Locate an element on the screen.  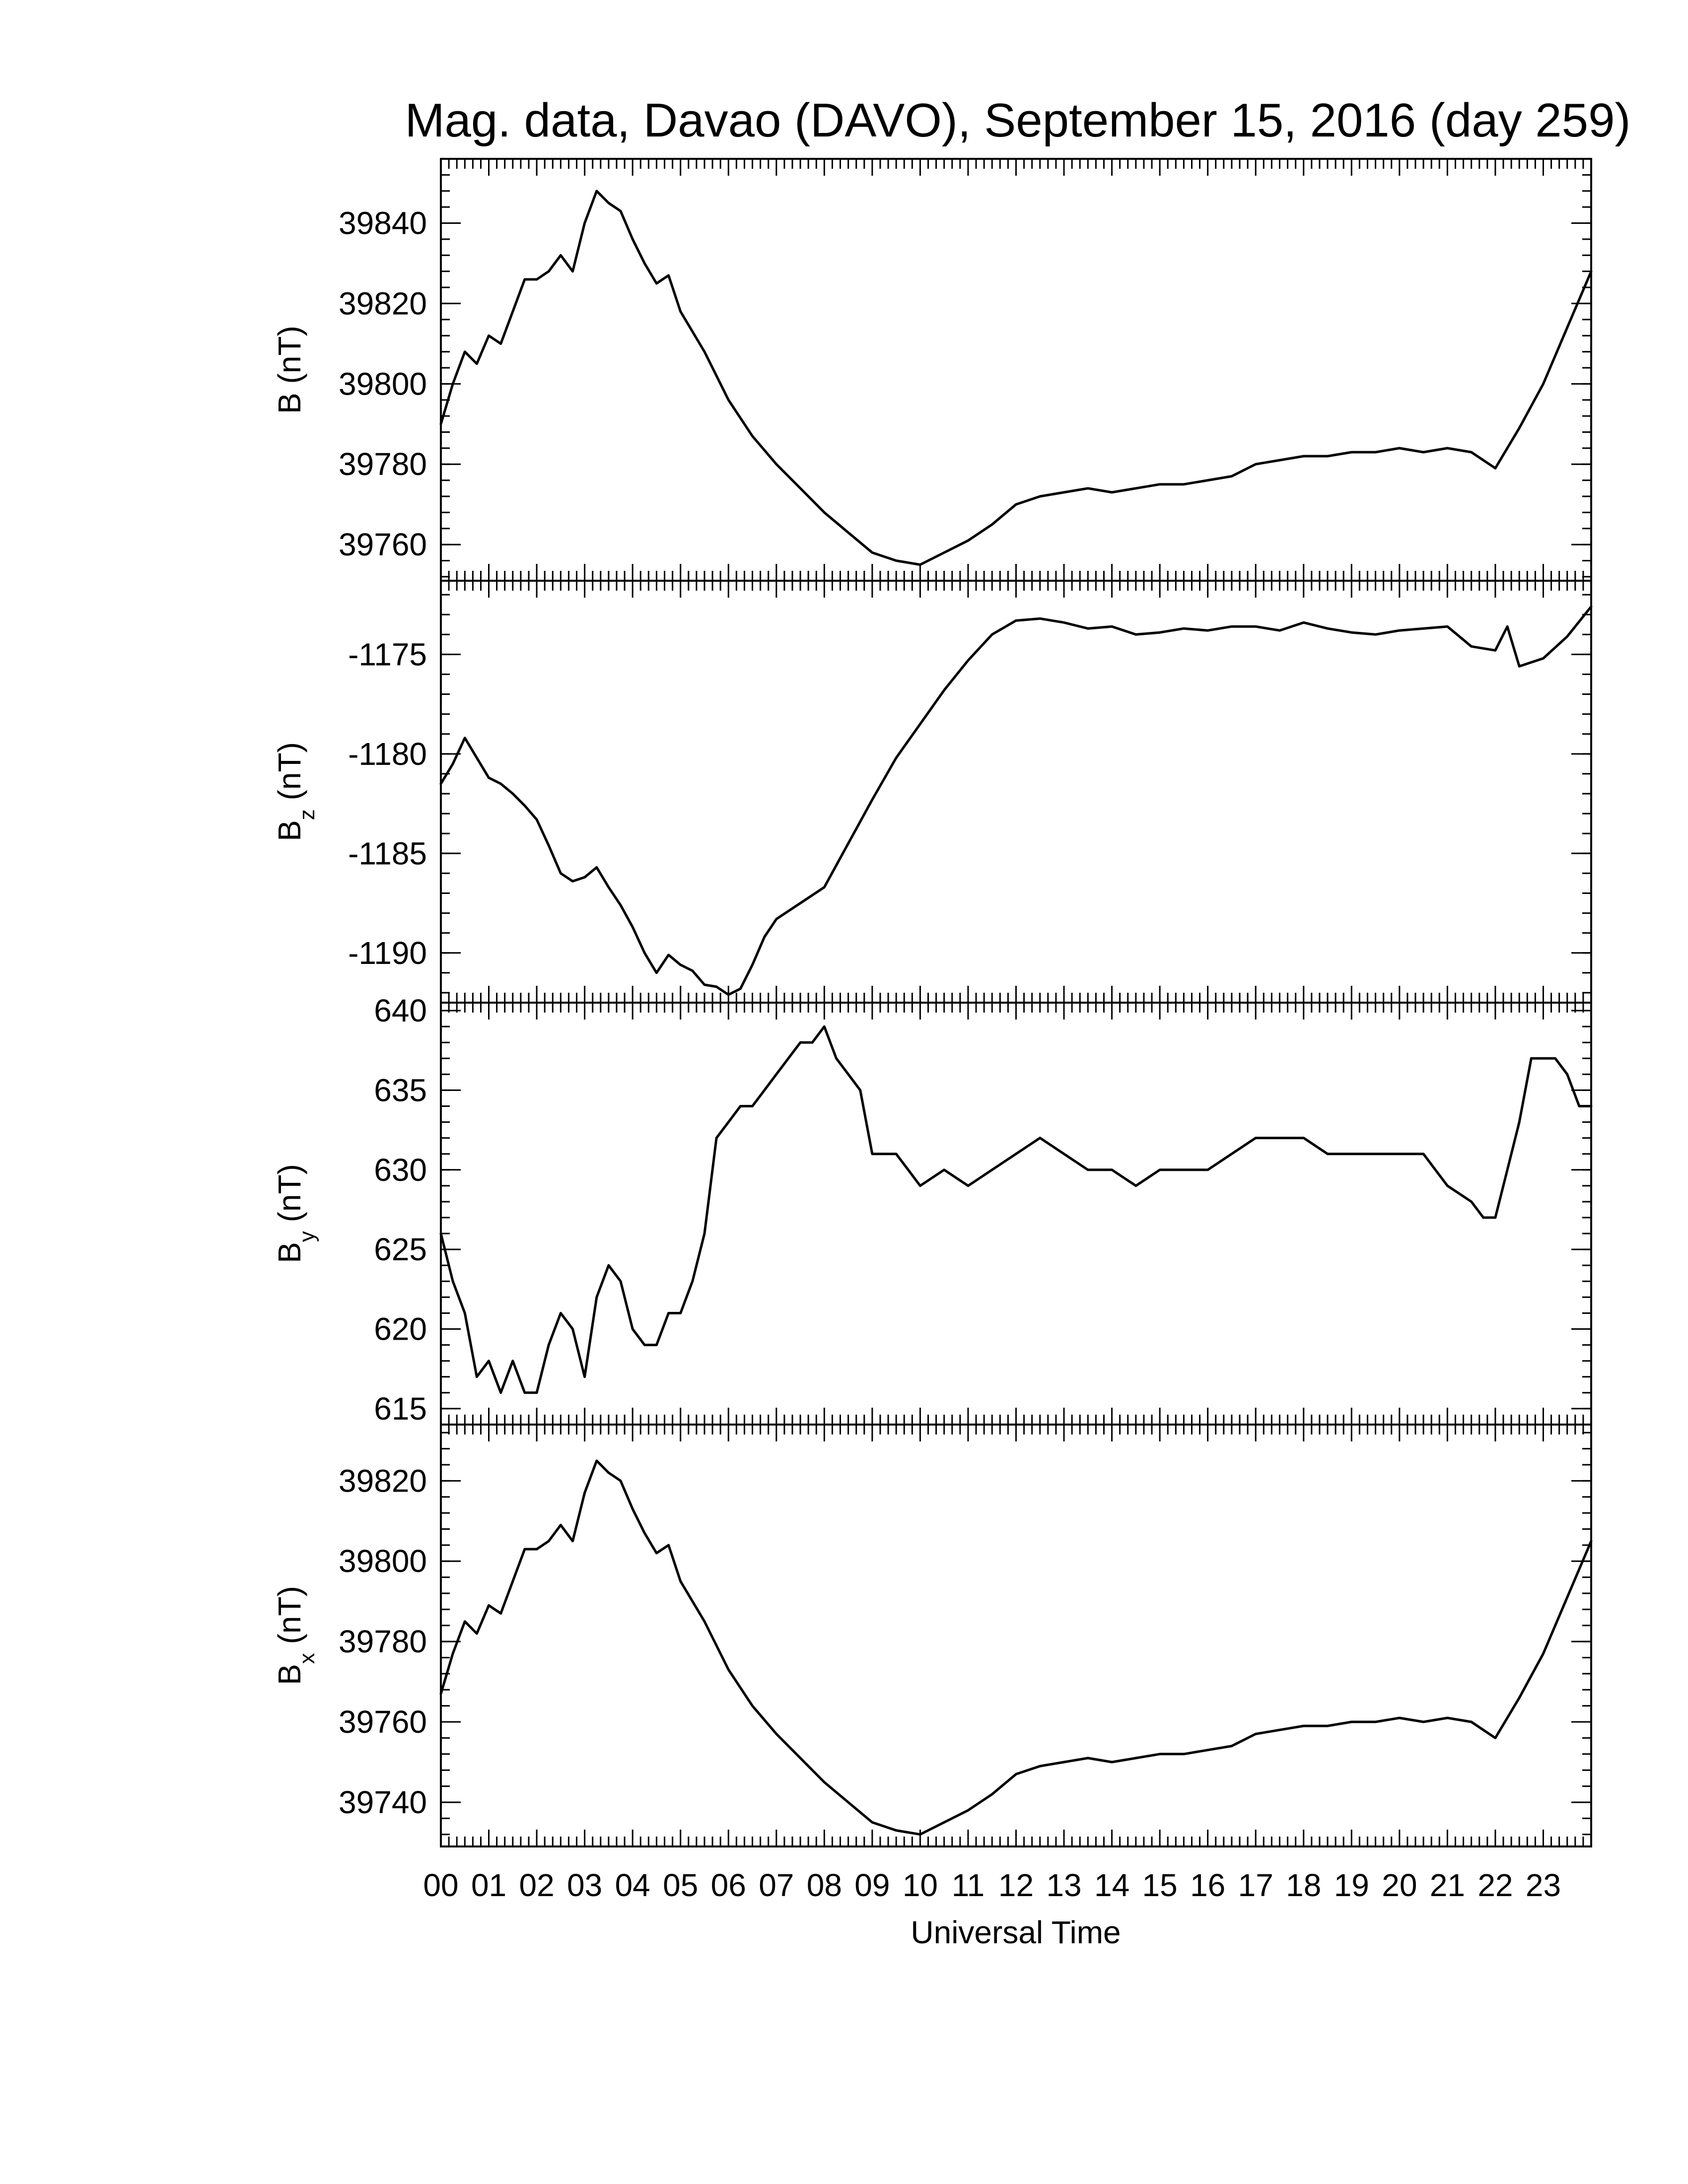
series-line-Bx is located at coordinates (1016, 1647).